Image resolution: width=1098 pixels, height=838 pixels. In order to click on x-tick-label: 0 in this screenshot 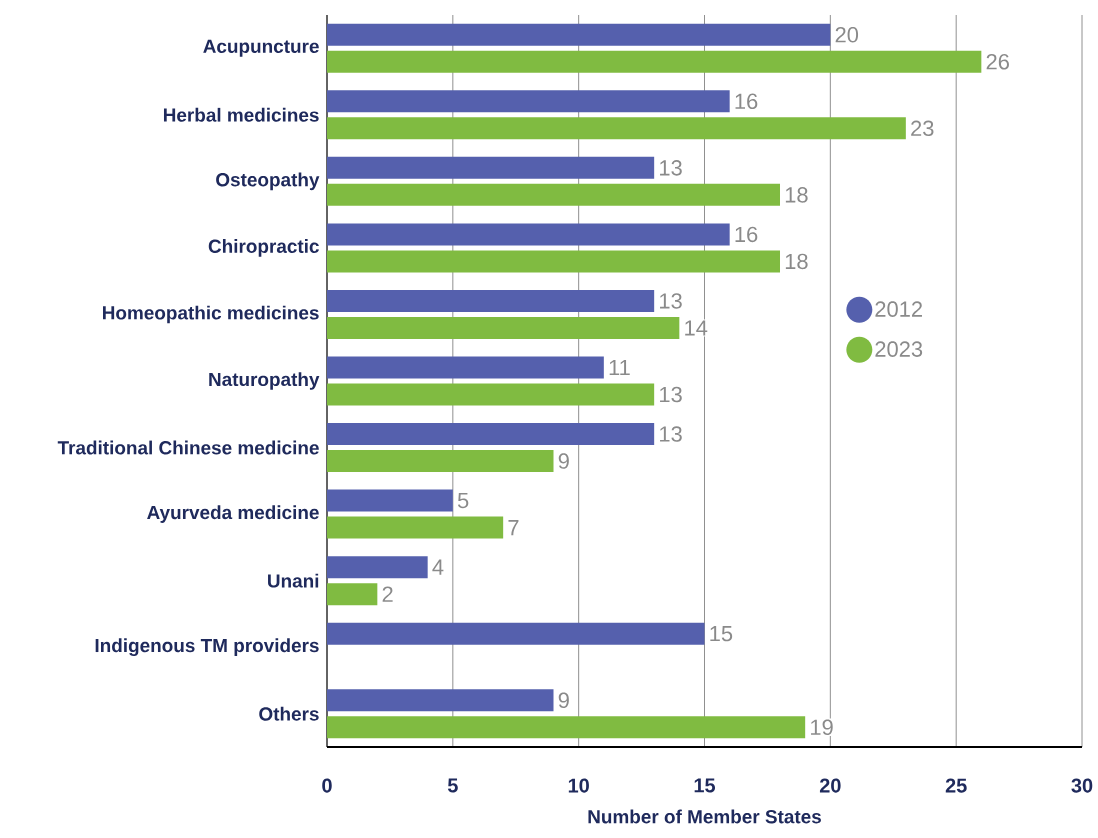, I will do `click(327, 785)`.